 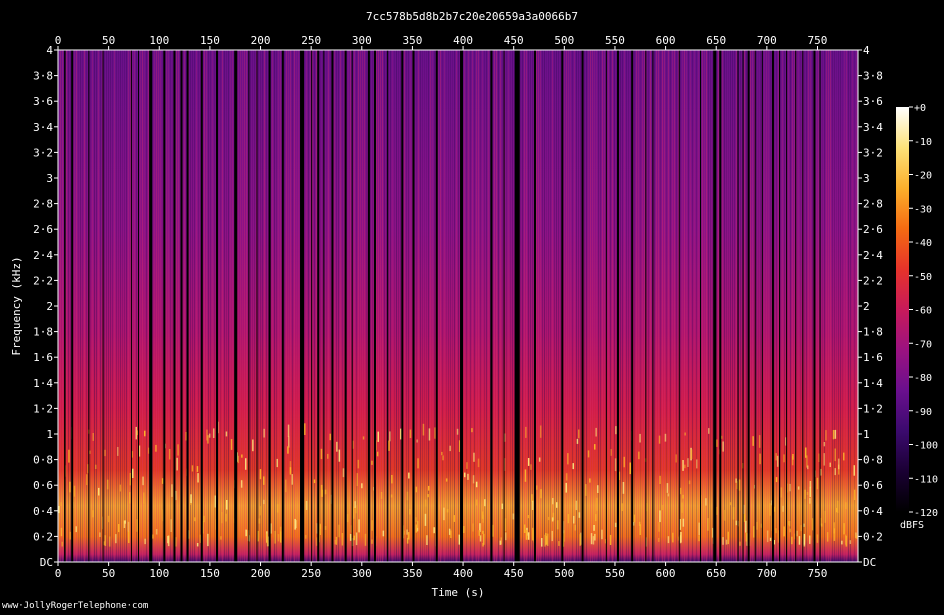 I want to click on y-tick-label-left: 1·6, so click(x=43, y=357).